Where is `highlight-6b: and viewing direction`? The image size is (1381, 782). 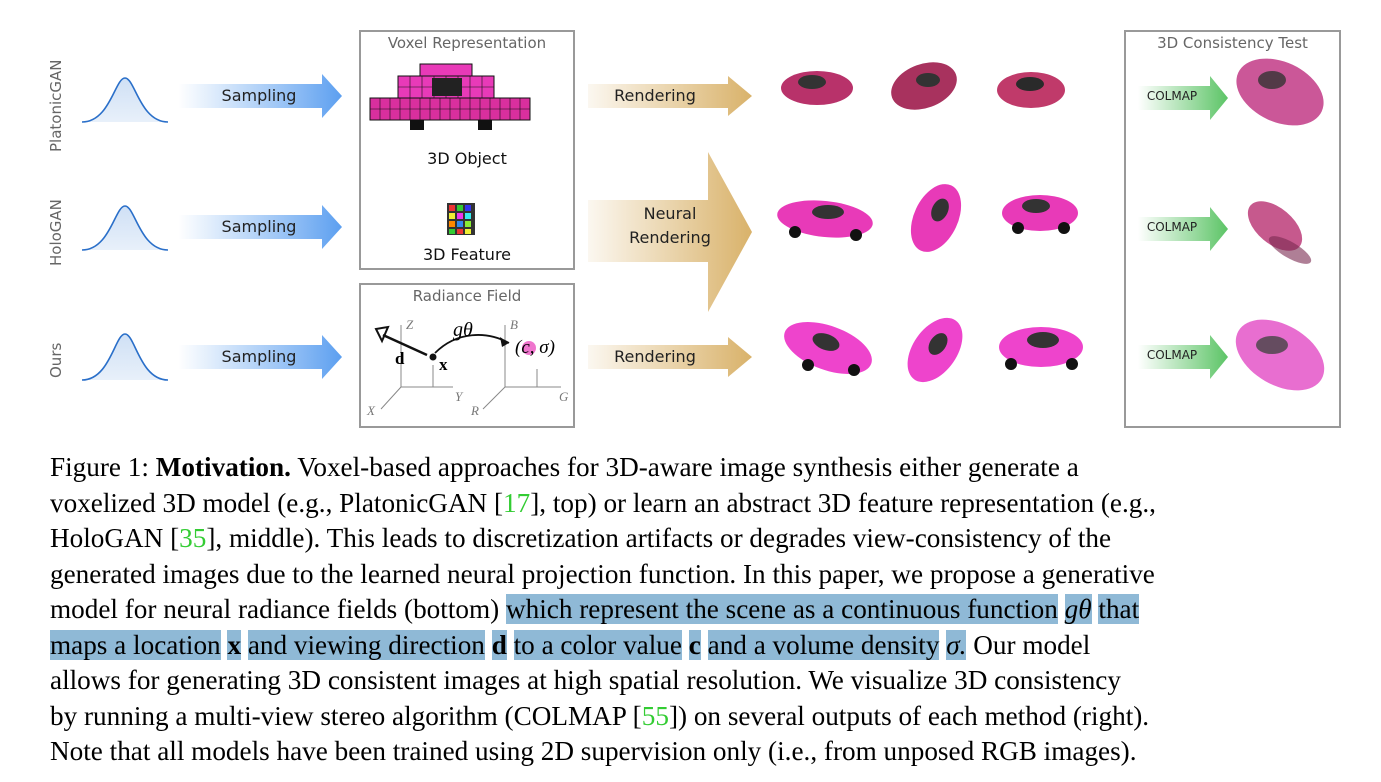 highlight-6b: and viewing direction is located at coordinates (366, 644).